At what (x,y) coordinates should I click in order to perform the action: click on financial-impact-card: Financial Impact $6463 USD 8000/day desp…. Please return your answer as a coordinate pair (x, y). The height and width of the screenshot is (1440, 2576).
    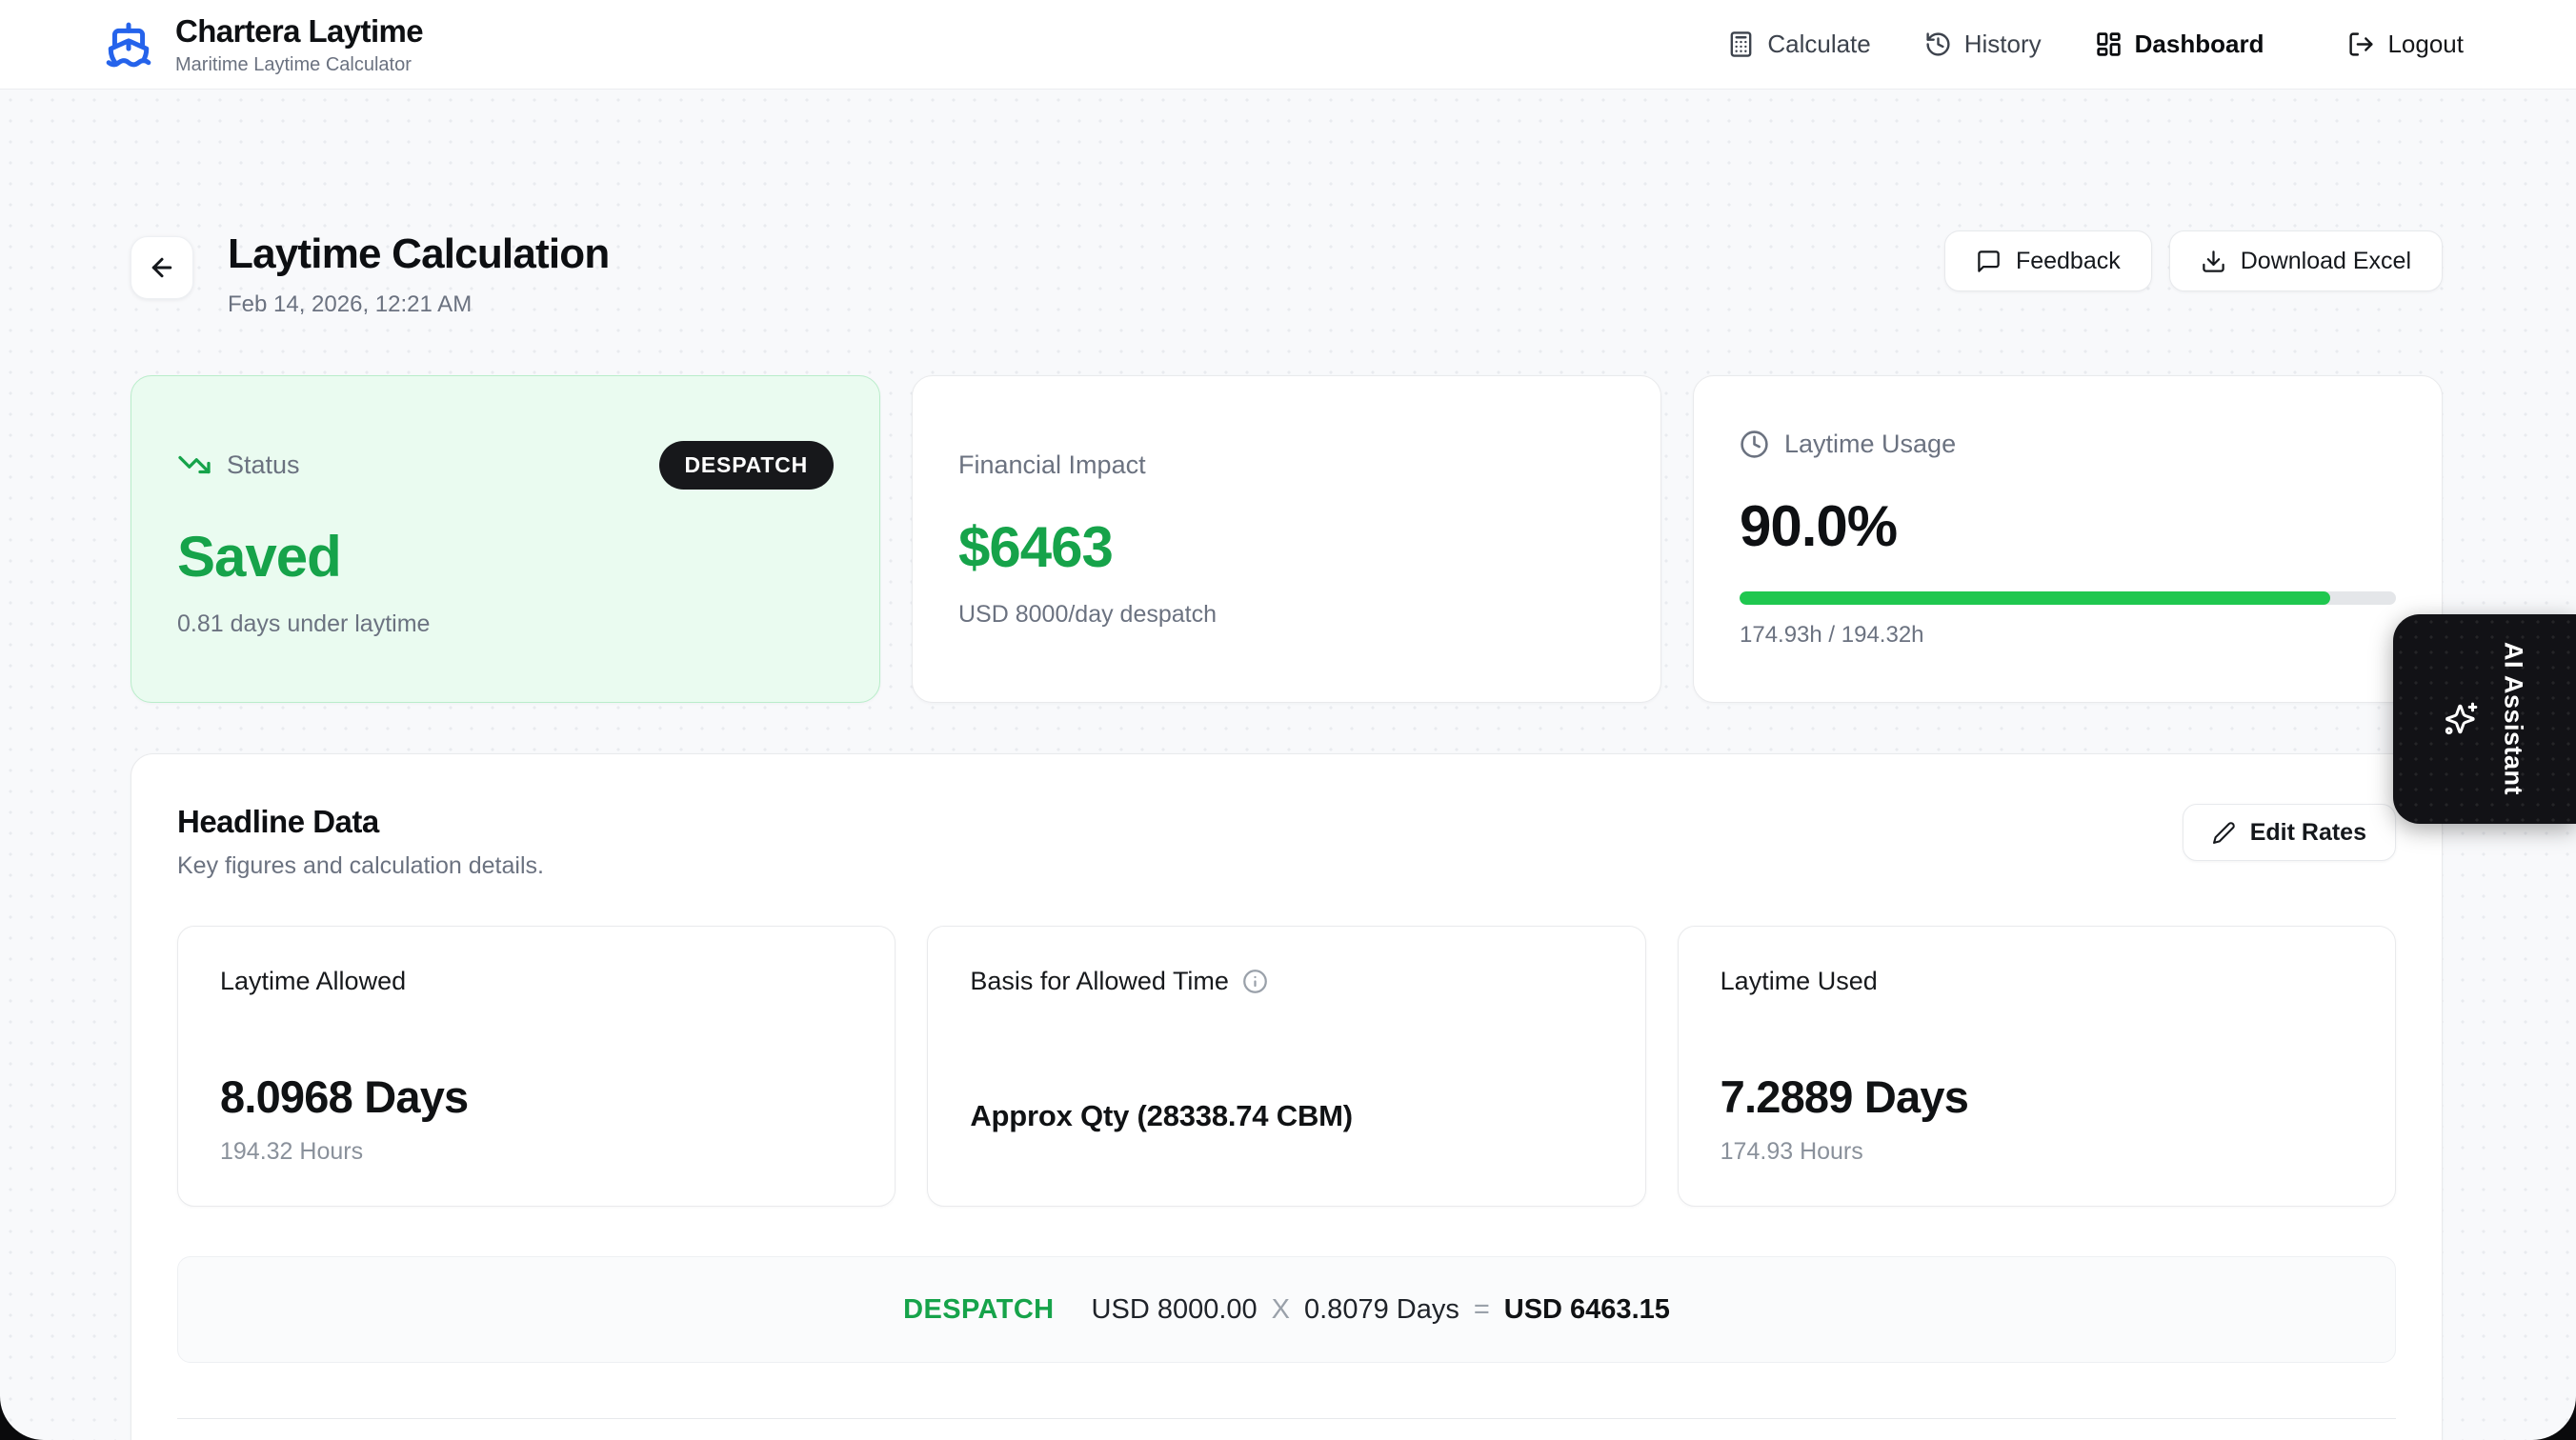
    Looking at the image, I should click on (1286, 539).